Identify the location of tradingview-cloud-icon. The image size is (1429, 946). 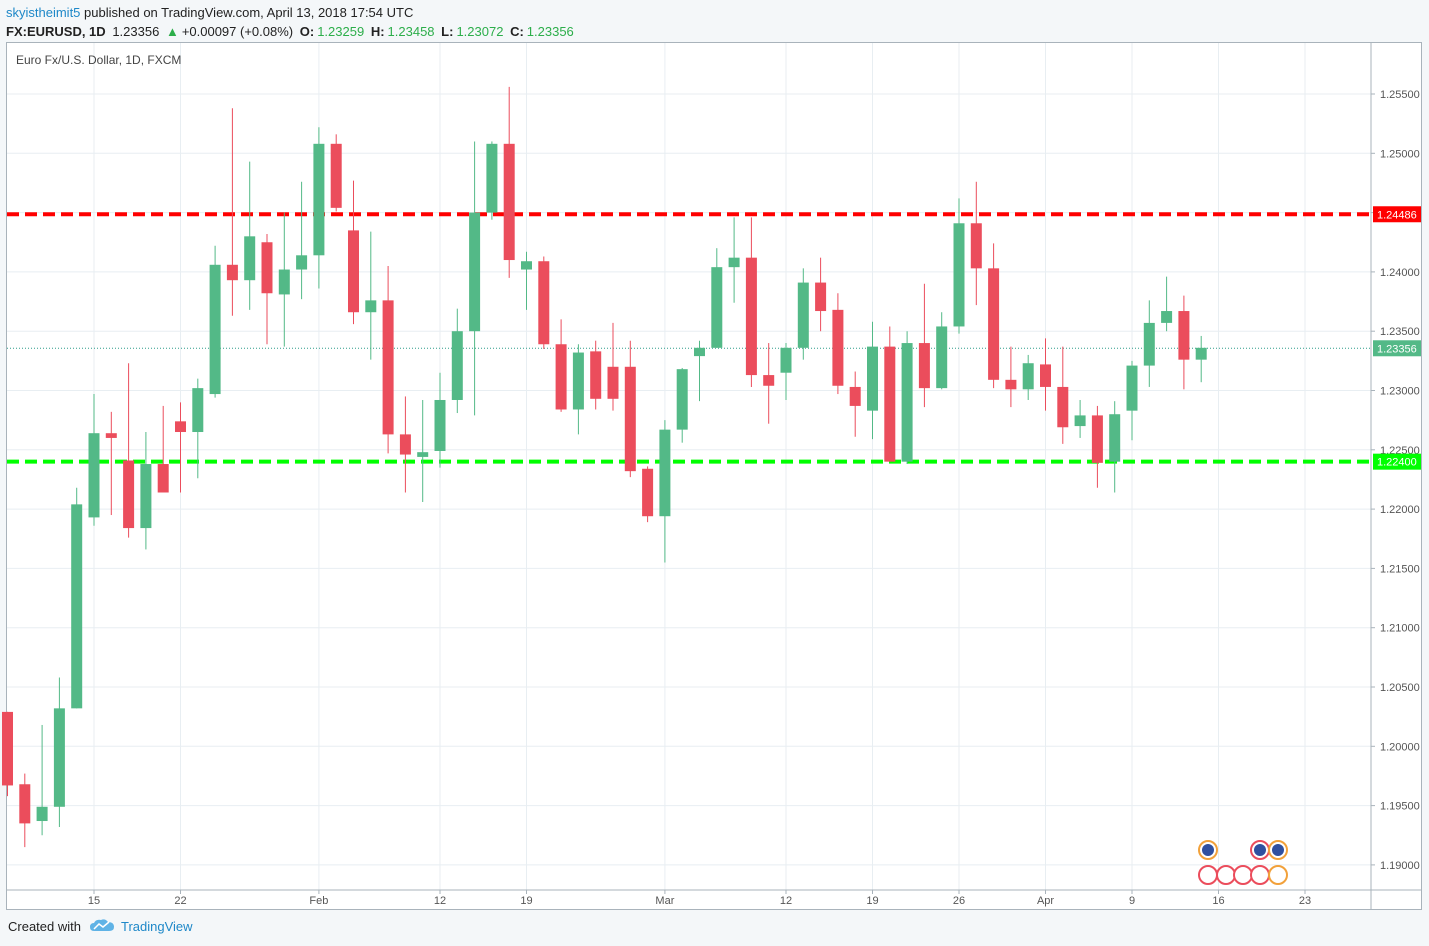
(101, 925).